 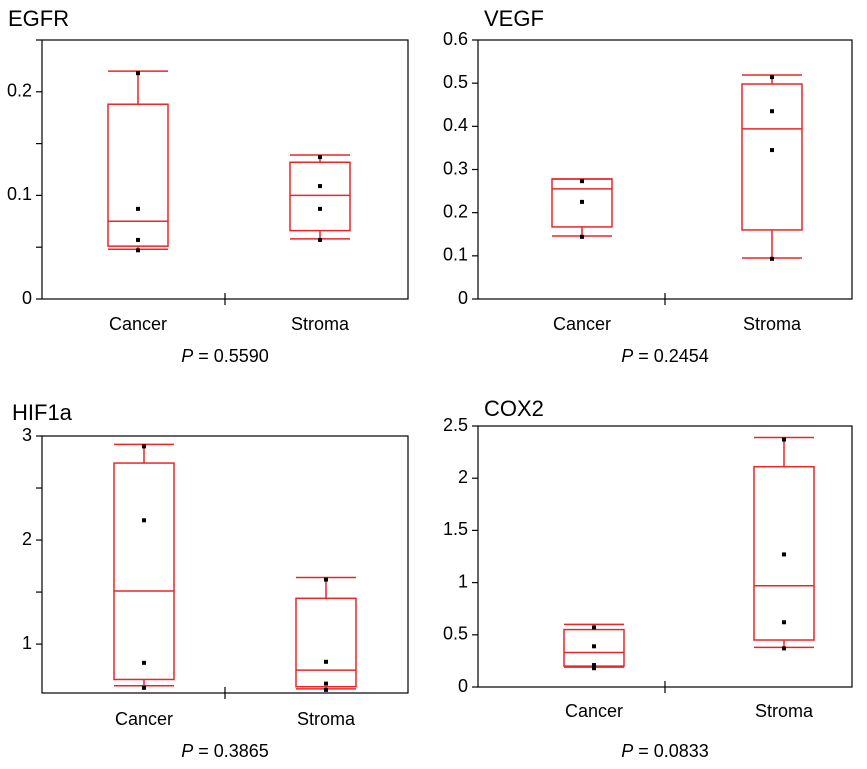 What do you see at coordinates (673, 751) in the screenshot?
I see `p-text: = 0.0833` at bounding box center [673, 751].